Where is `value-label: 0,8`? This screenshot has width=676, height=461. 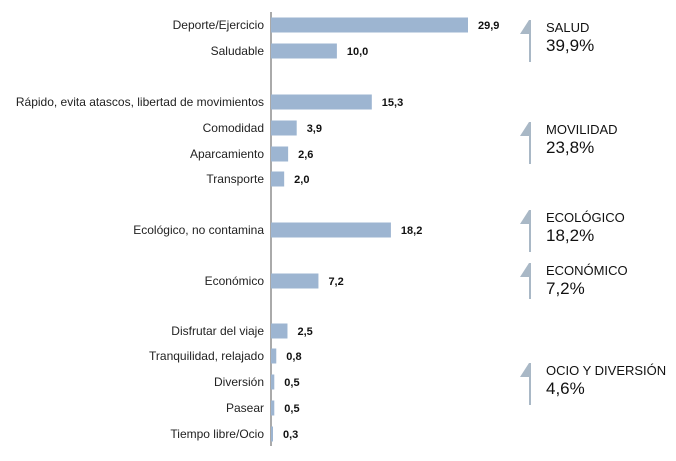 value-label: 0,8 is located at coordinates (293, 357).